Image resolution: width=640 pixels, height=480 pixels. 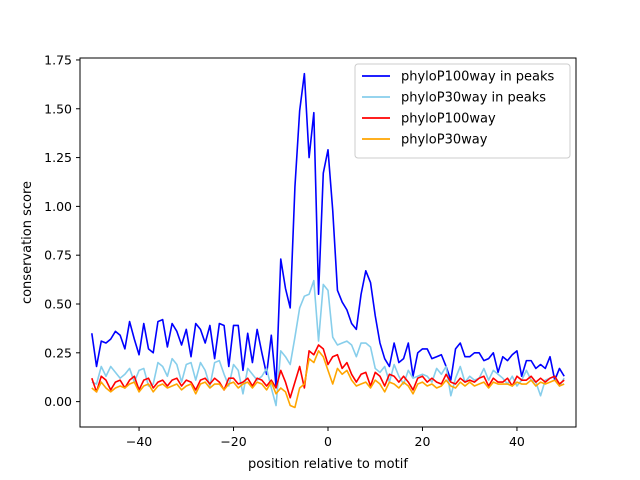 What do you see at coordinates (58, 157) in the screenshot?
I see `y-tick-label: 1.25` at bounding box center [58, 157].